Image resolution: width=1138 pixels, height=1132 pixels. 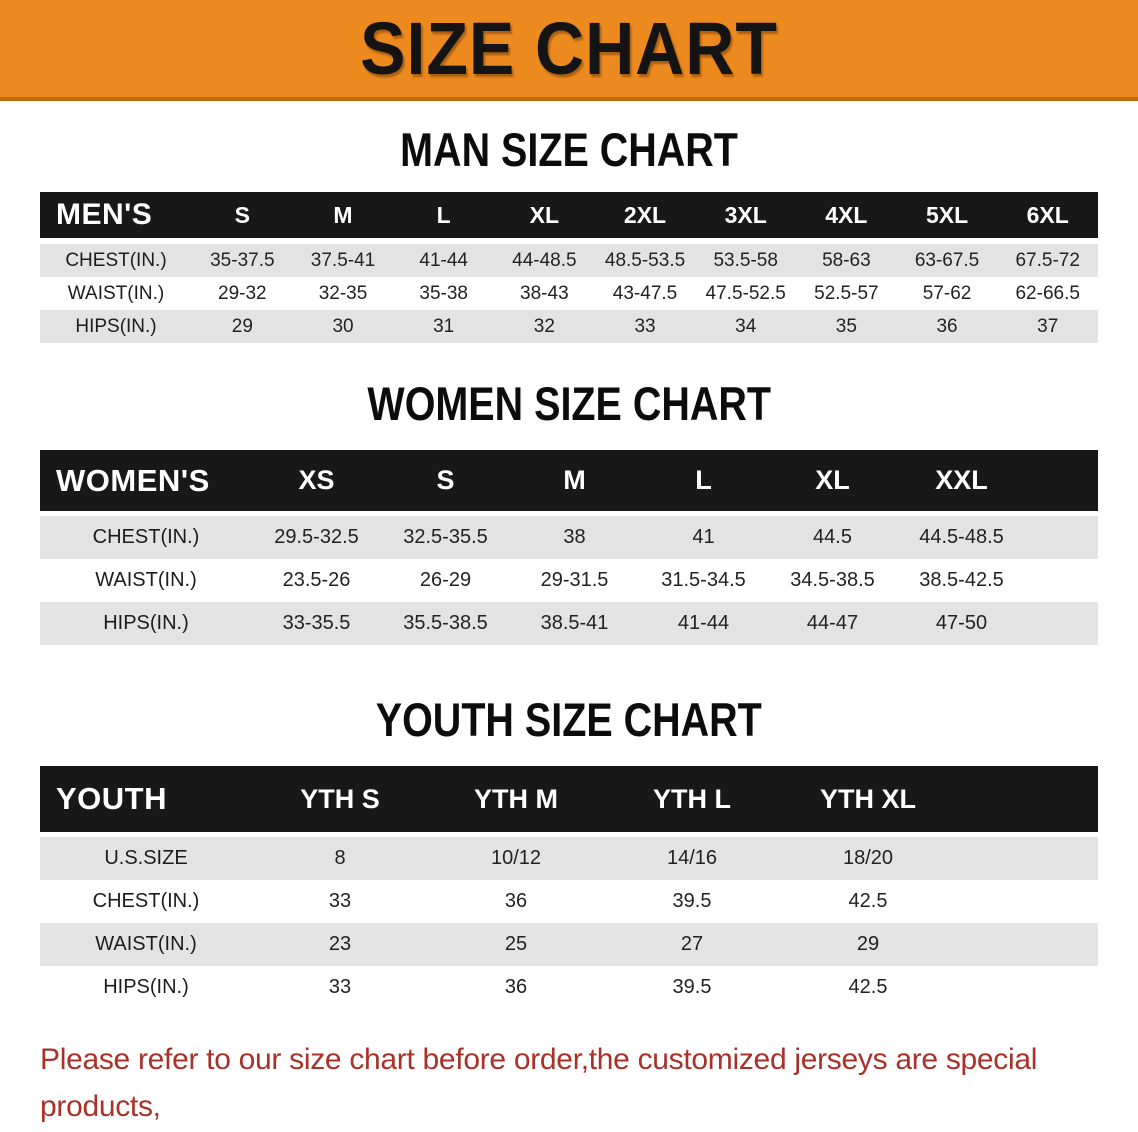 I want to click on table-cell: 23, so click(x=340, y=944).